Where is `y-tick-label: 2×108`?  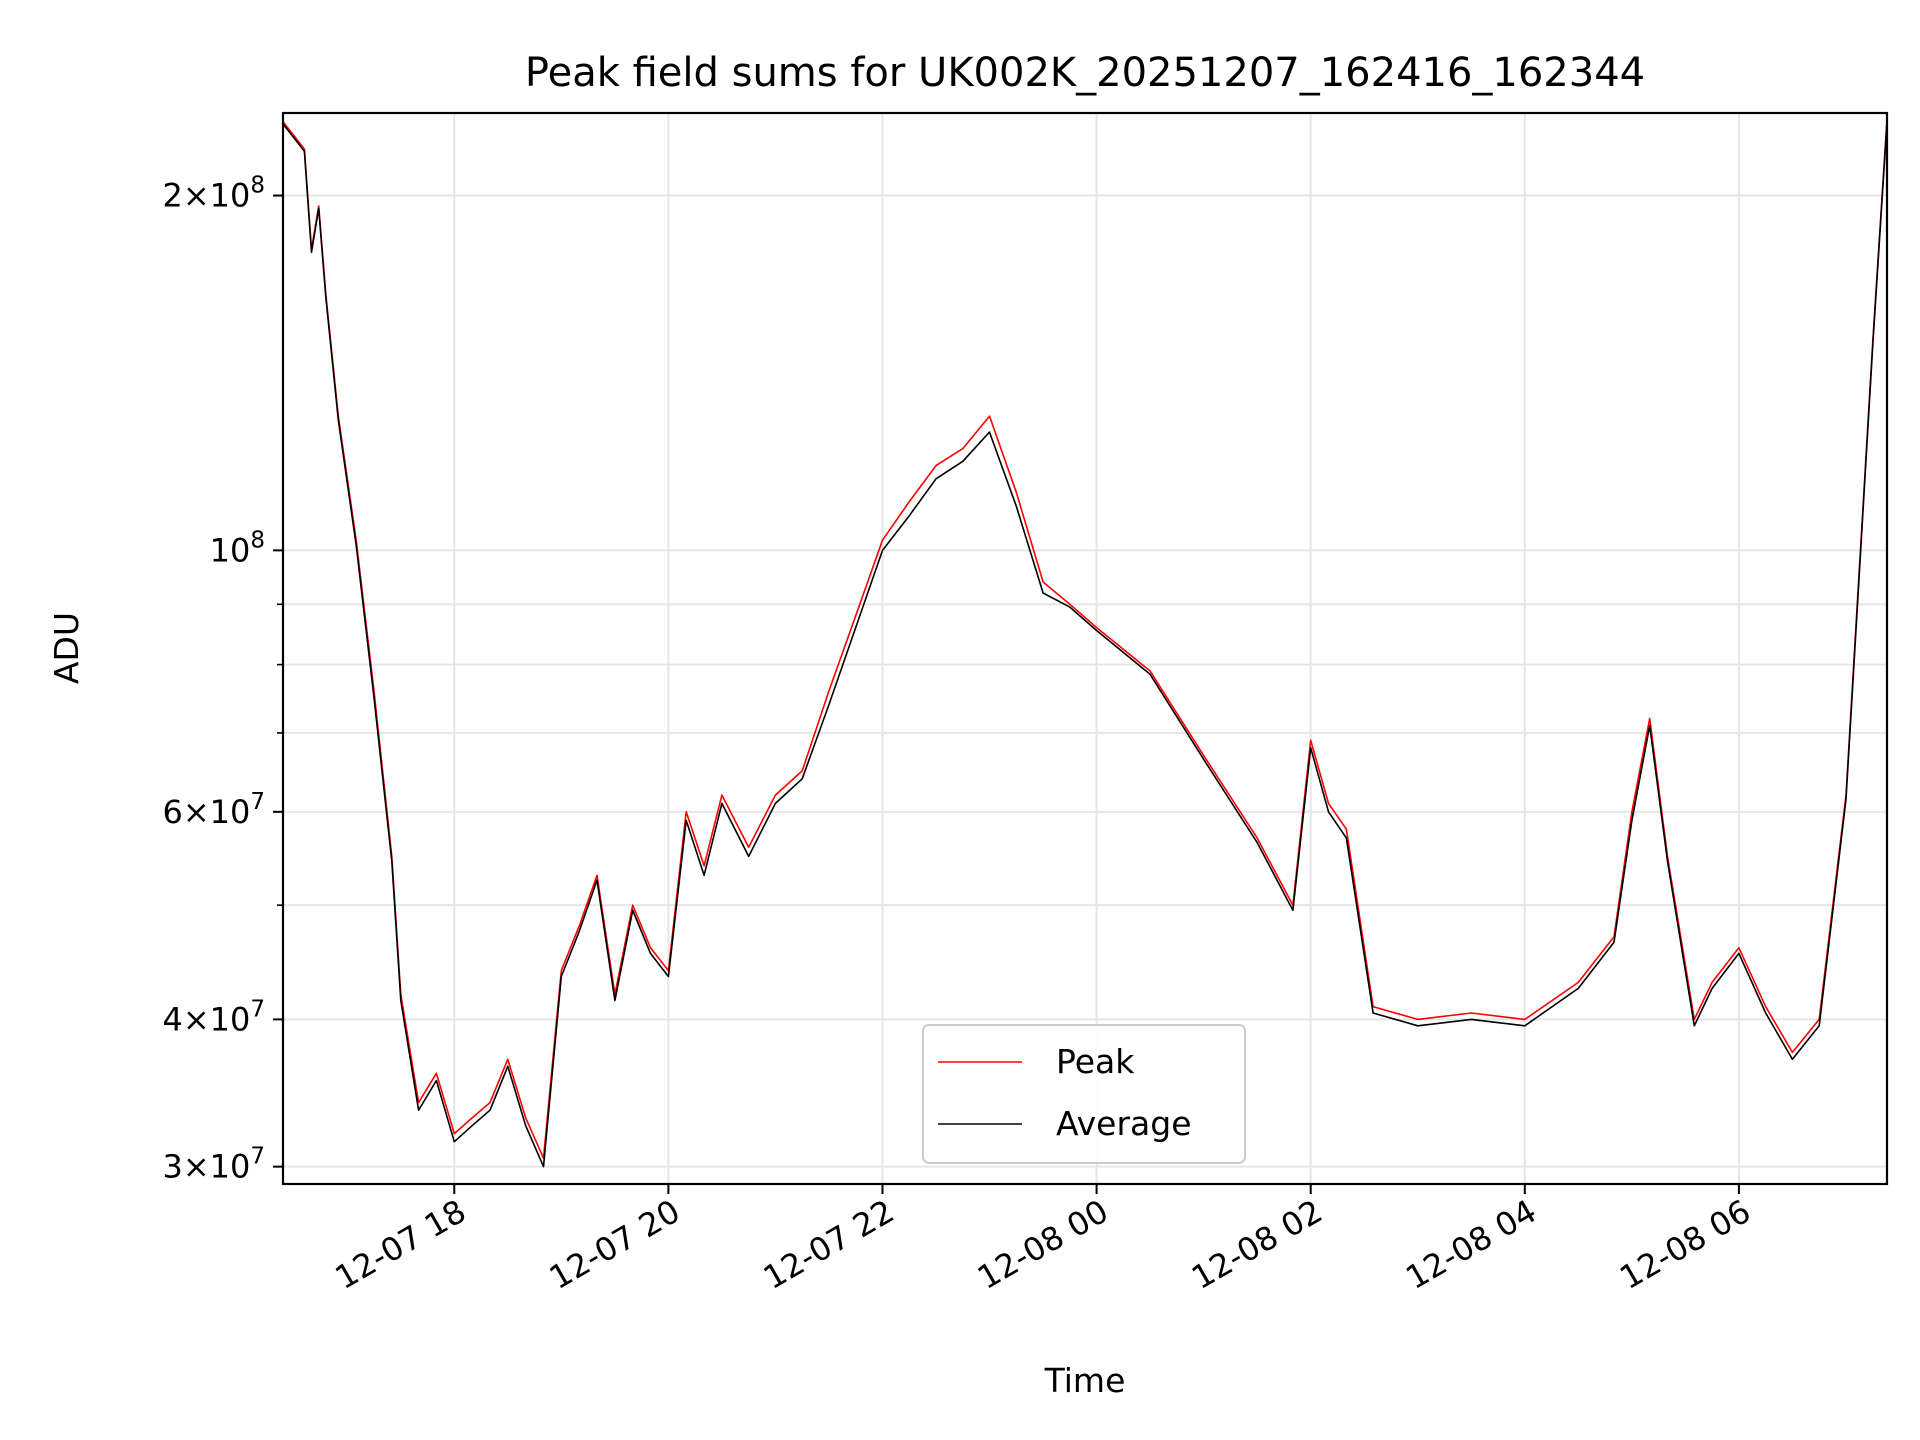
y-tick-label: 2×108 is located at coordinates (213, 194).